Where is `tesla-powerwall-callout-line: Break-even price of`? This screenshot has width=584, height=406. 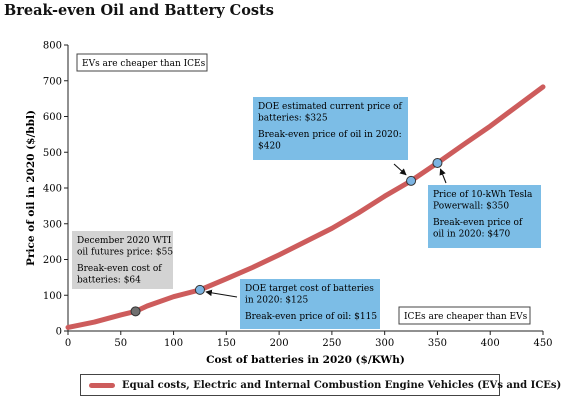
tesla-powerwall-callout-line: Break-even price of is located at coordinates (478, 223).